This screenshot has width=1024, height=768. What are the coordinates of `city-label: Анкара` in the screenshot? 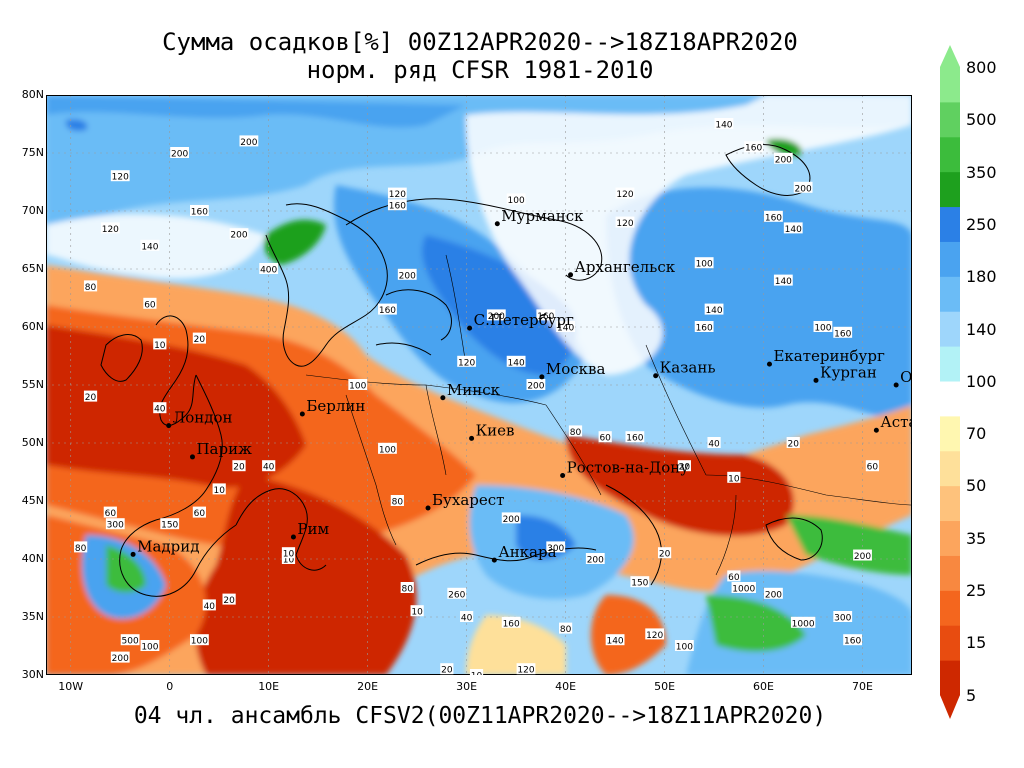 It's located at (527, 552).